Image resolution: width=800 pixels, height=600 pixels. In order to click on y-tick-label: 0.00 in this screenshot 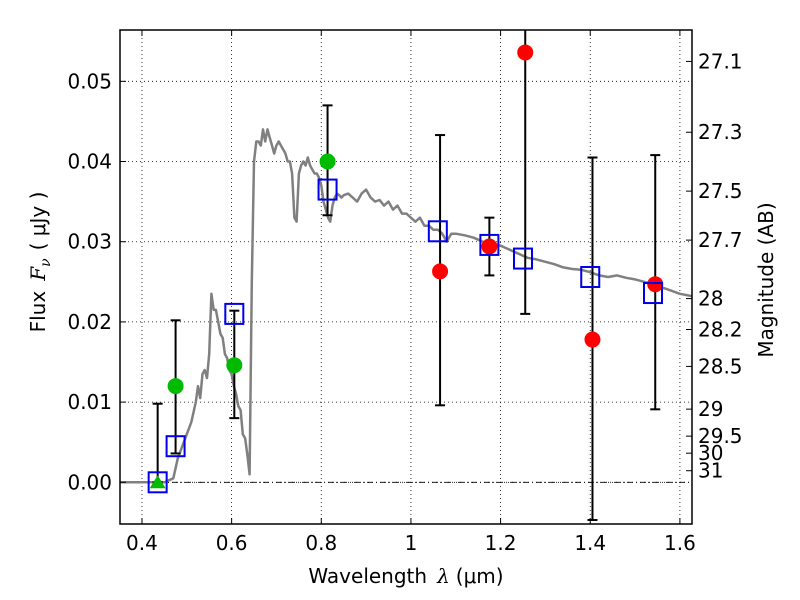, I will do `click(89, 482)`.